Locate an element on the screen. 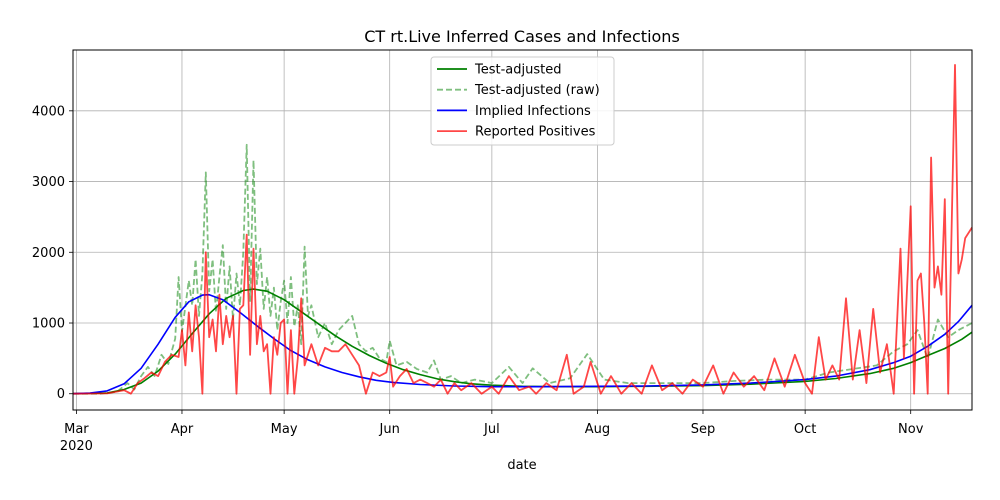 This screenshot has height=500, width=1000. x-axis-label: date is located at coordinates (521, 465).